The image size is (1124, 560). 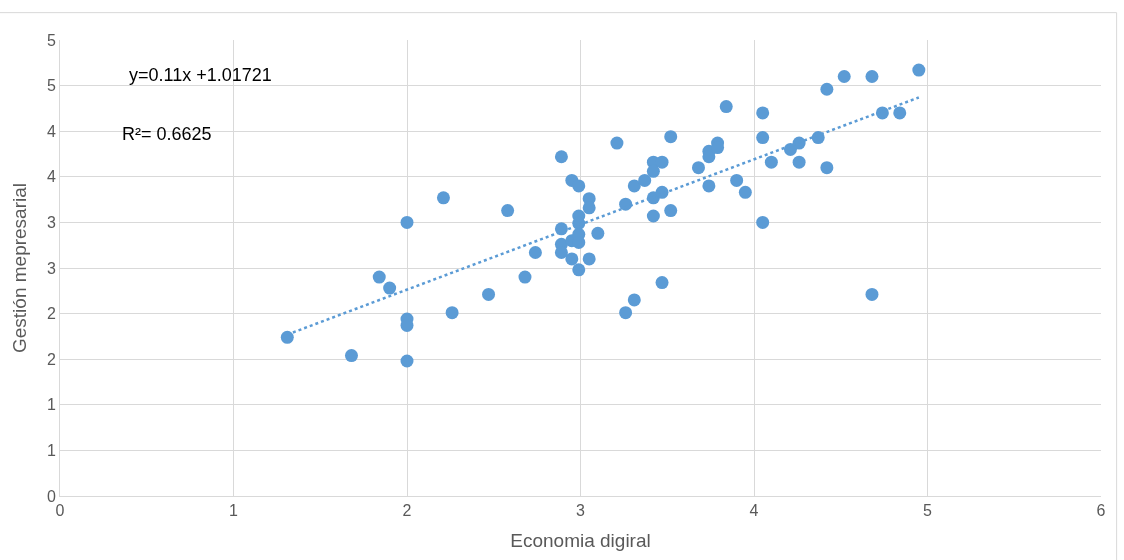 I want to click on x-tick-label: 5, so click(x=928, y=511).